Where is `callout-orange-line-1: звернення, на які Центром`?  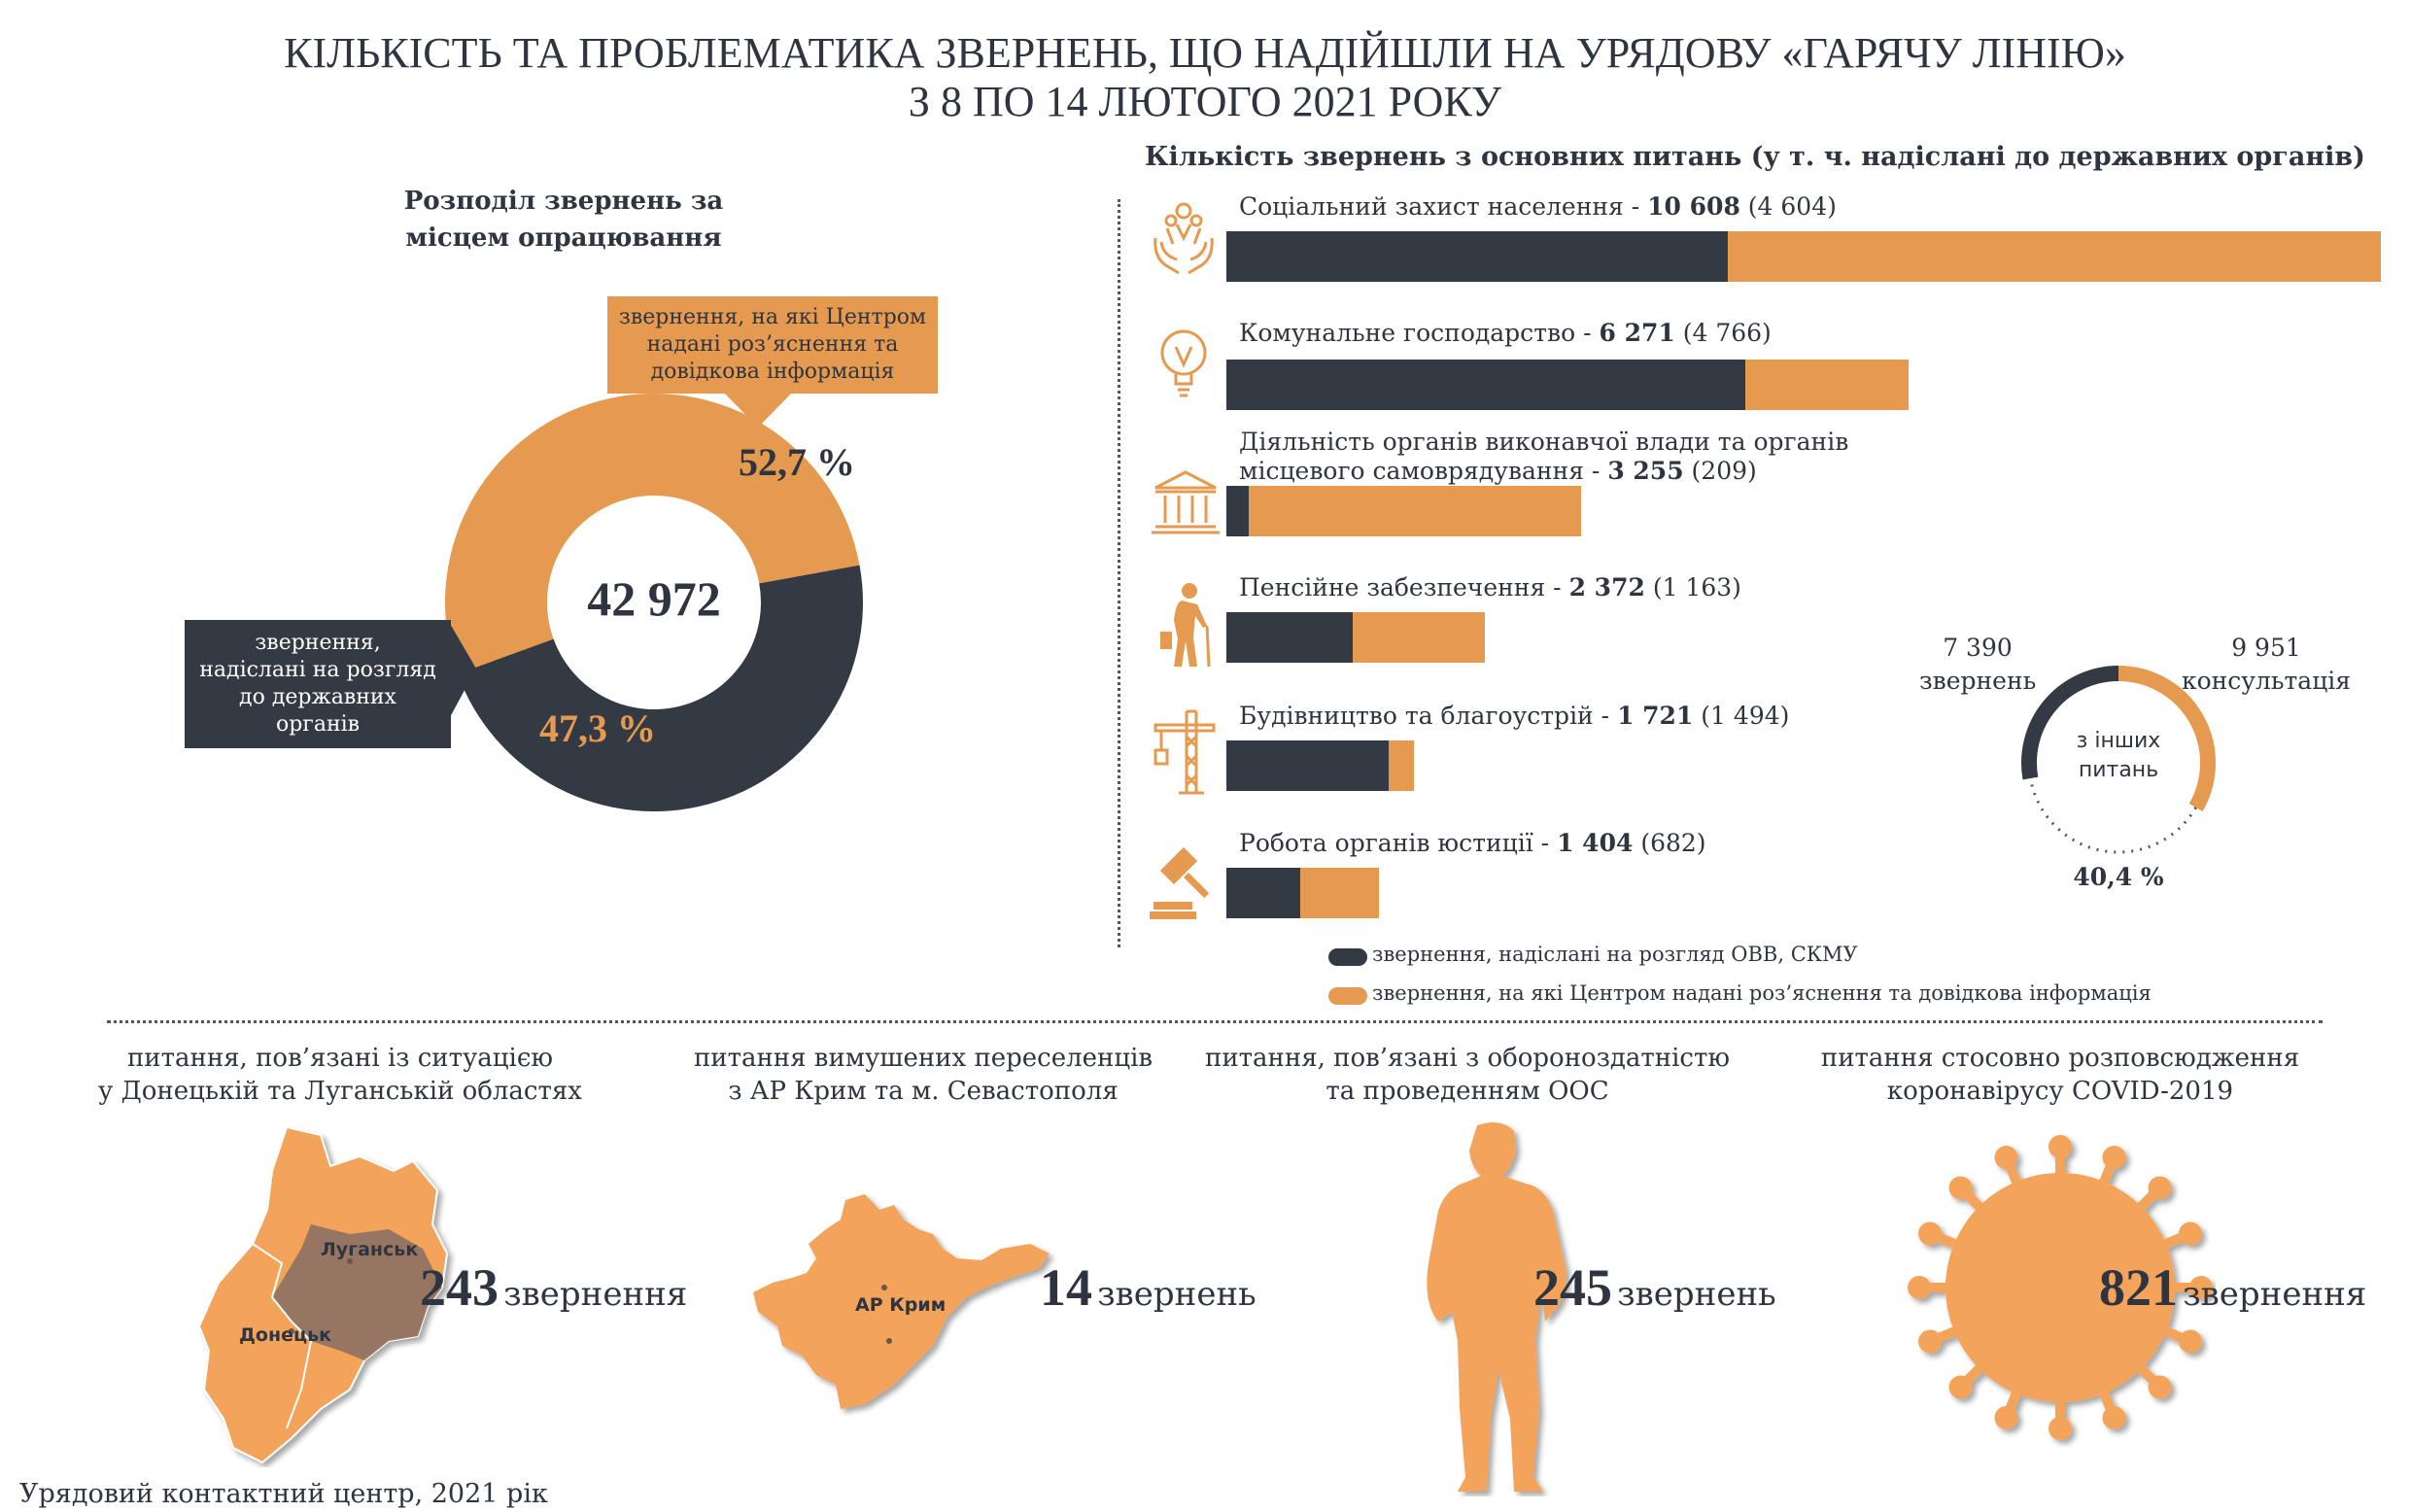 callout-orange-line-1: звернення, на які Центром is located at coordinates (772, 317).